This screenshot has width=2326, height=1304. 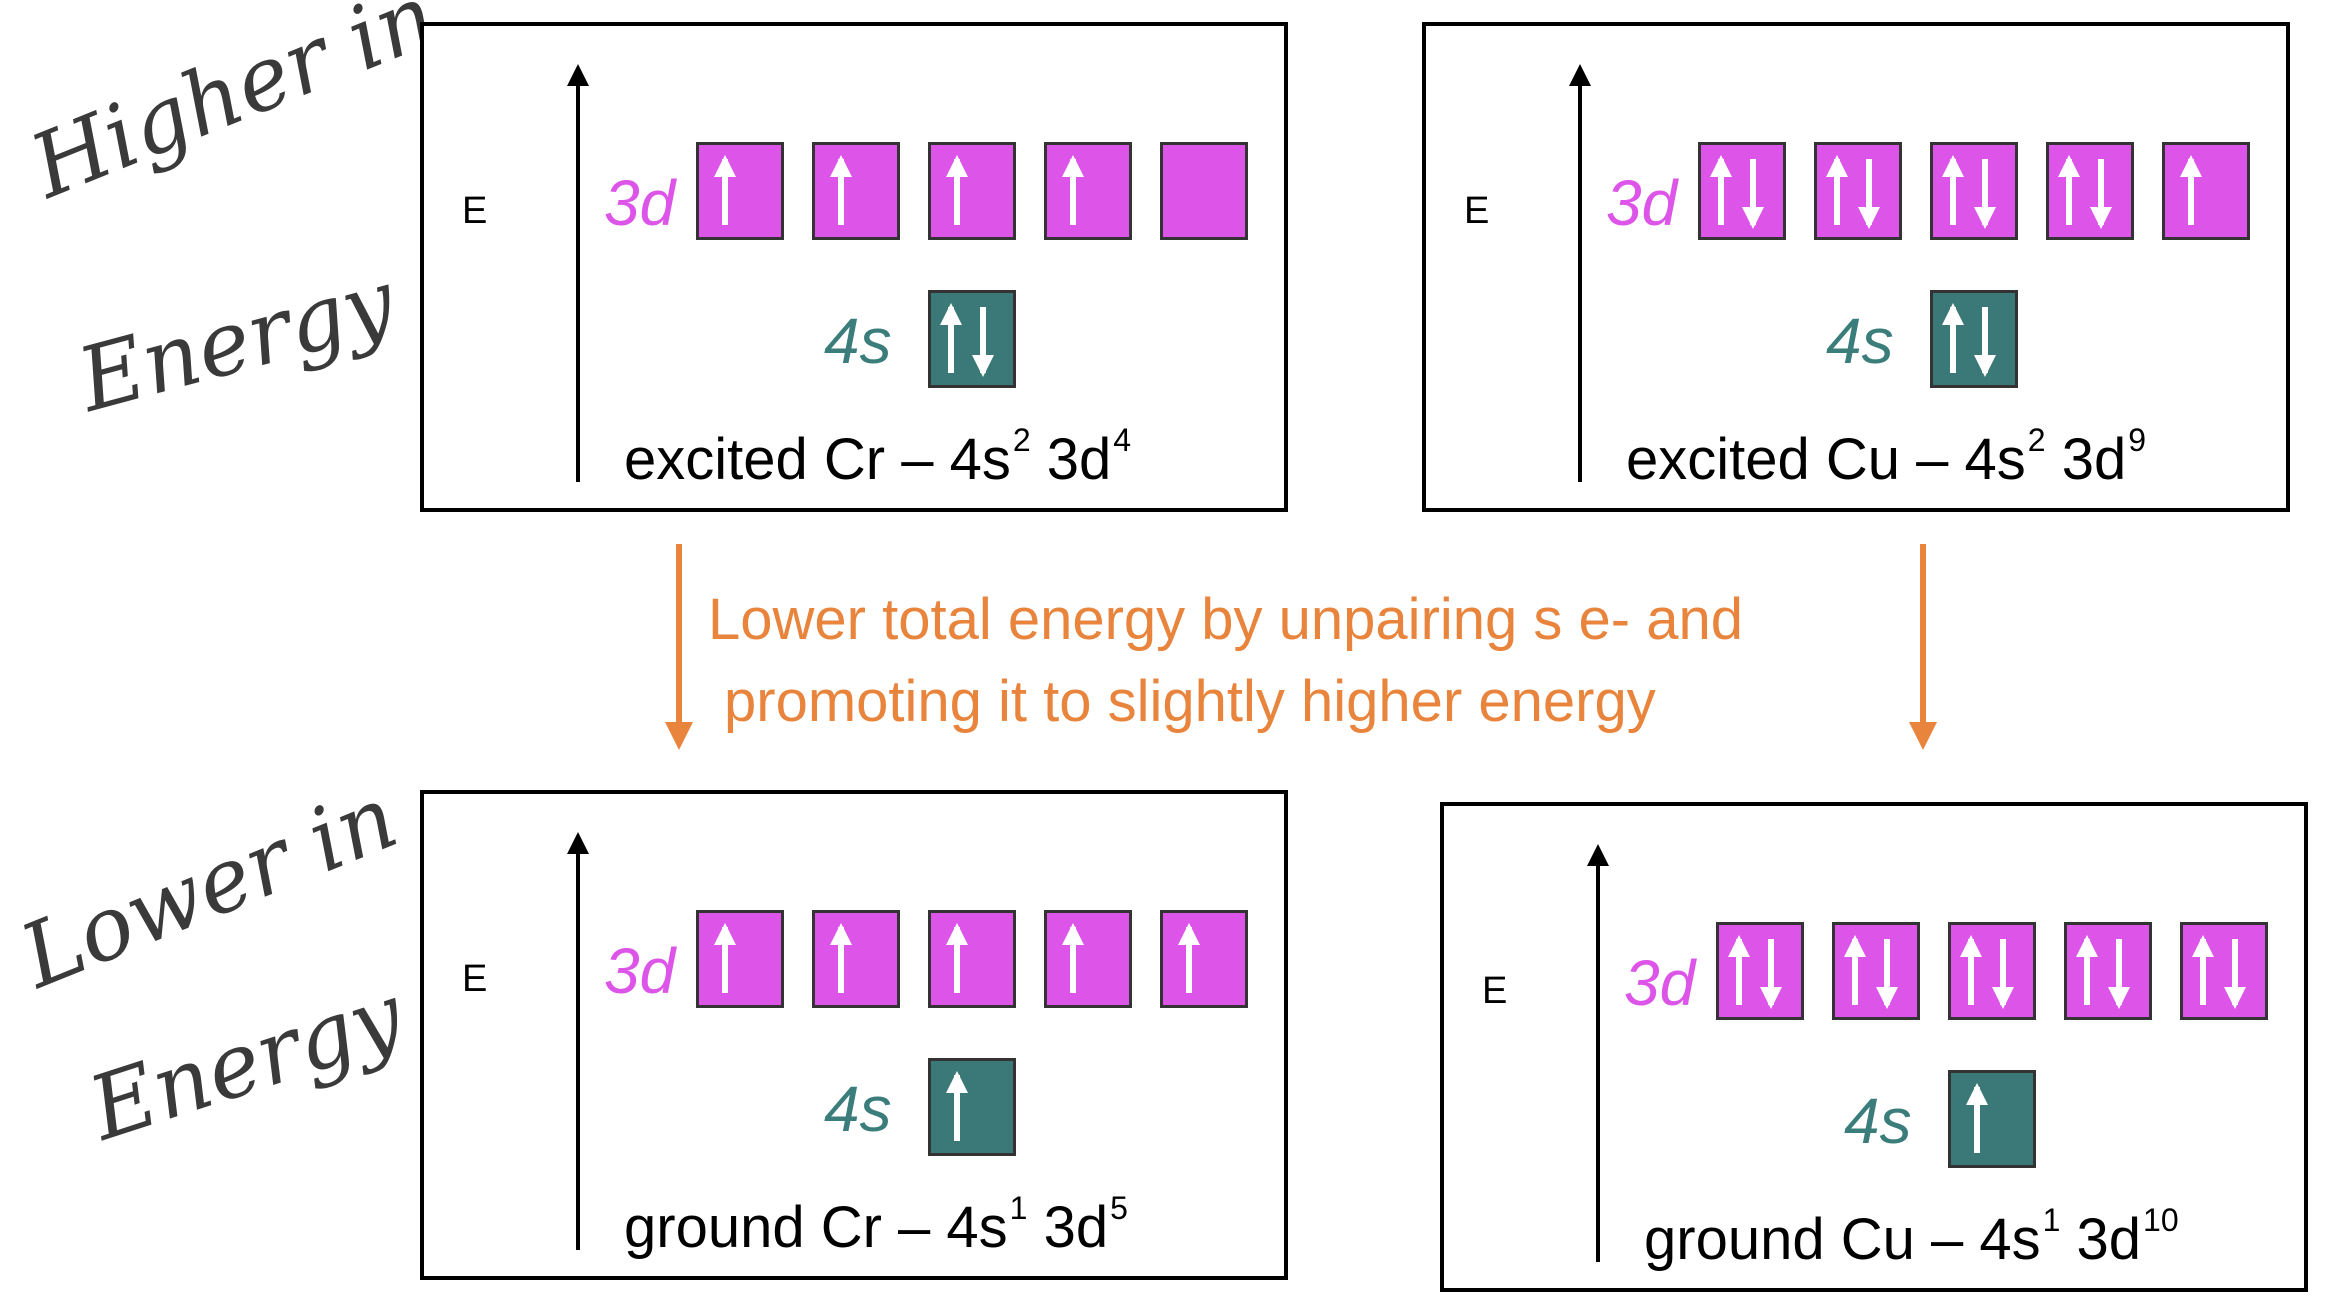 I want to click on electron-configuration: excited Cu – 4s2 3d9, so click(x=1886, y=457).